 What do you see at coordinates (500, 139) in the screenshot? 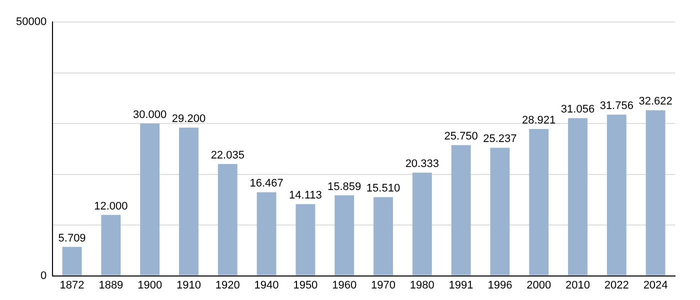
I see `data-label: 25.237` at bounding box center [500, 139].